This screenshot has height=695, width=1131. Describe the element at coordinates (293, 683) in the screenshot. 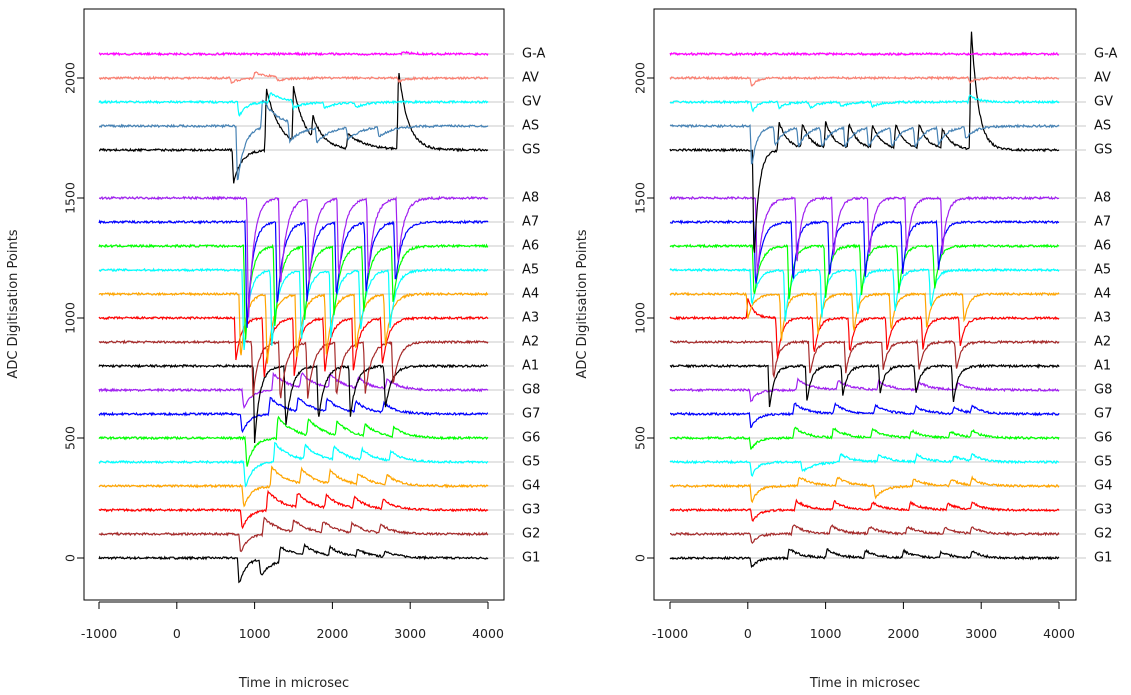

I see `left-x-axis-title: Time in microsec` at that location.